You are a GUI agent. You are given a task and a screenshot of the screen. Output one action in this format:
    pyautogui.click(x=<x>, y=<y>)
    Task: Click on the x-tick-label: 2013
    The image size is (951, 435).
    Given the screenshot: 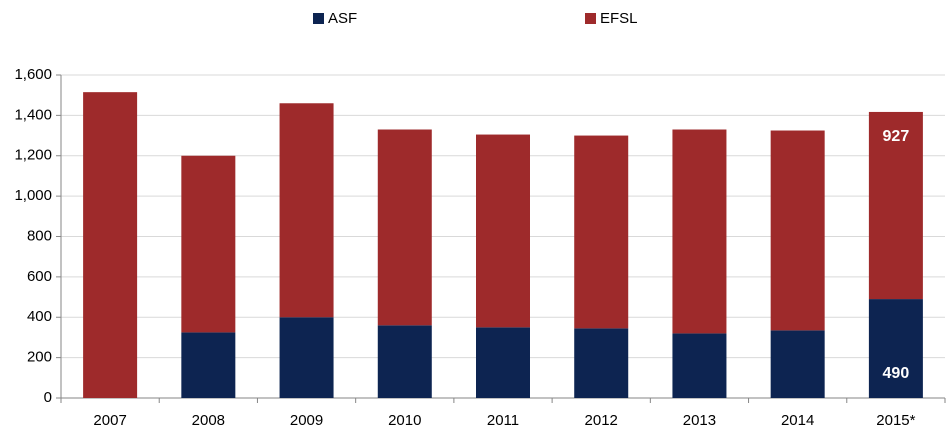 What is the action you would take?
    pyautogui.click(x=699, y=420)
    